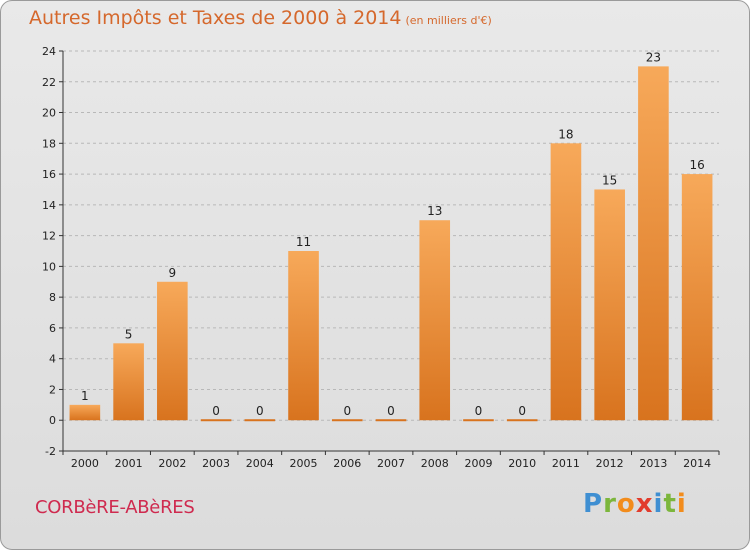 This screenshot has width=750, height=550. I want to click on logo-letter: t, so click(670, 504).